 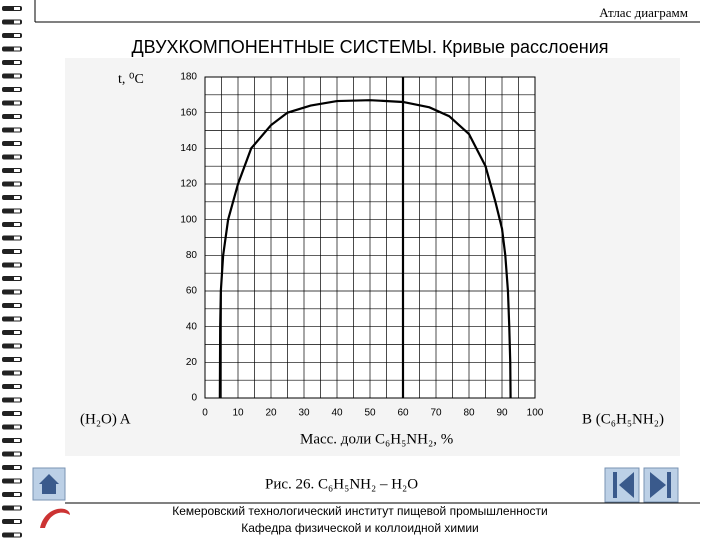 What do you see at coordinates (337, 413) in the screenshot?
I see `x-tick-label: 40` at bounding box center [337, 413].